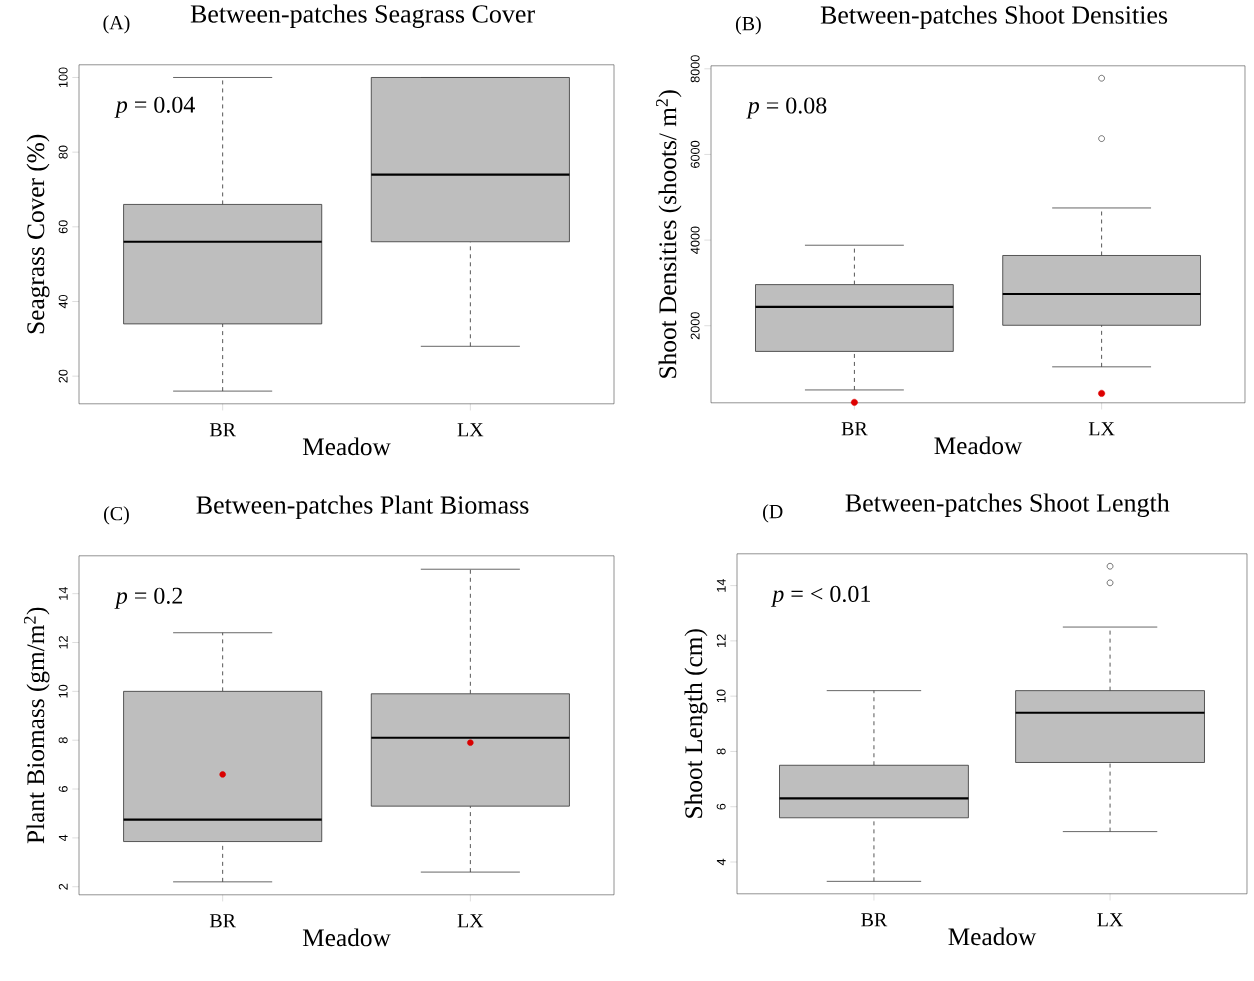 Image resolution: width=1254 pixels, height=981 pixels. What do you see at coordinates (116, 24) in the screenshot?
I see `text: (A)` at bounding box center [116, 24].